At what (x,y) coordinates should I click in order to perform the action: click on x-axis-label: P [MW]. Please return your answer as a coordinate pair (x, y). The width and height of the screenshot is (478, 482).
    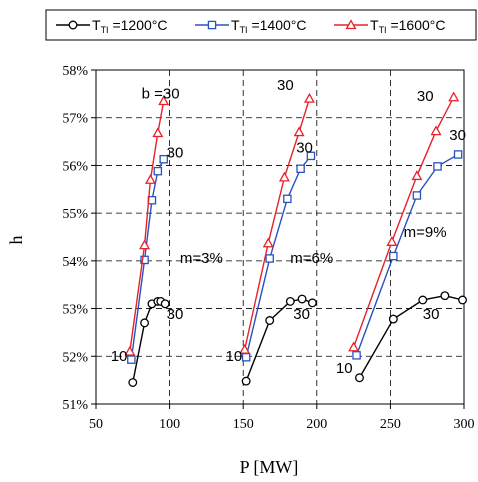
    Looking at the image, I should click on (269, 467).